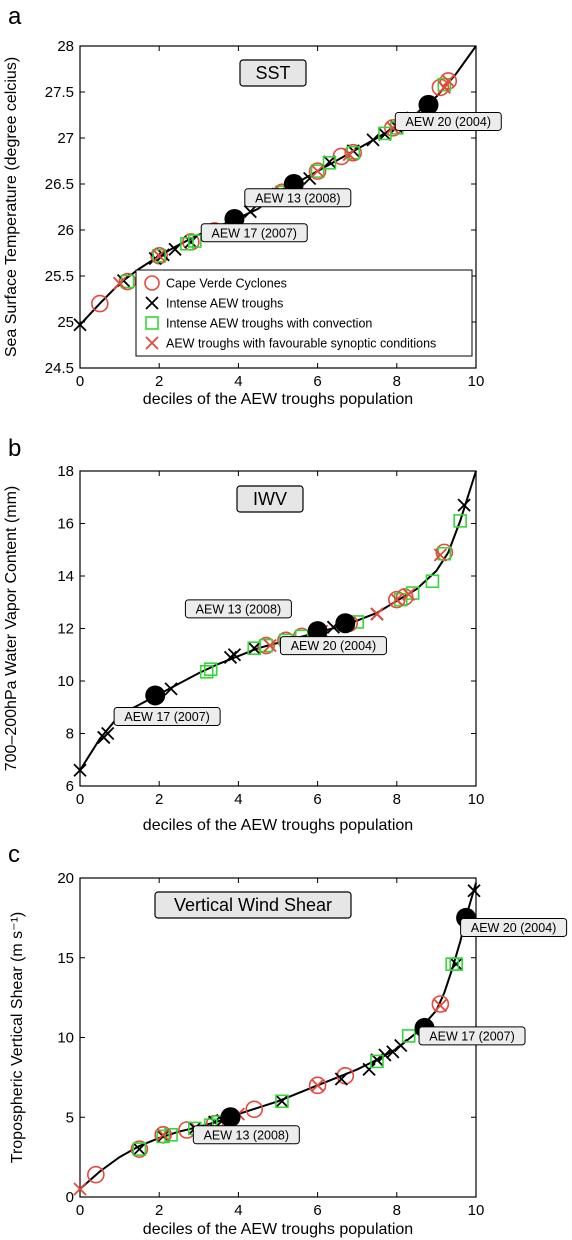 The height and width of the screenshot is (1240, 572). What do you see at coordinates (17, 1037) in the screenshot?
I see `y-axis-label: Tropospheric Vertical Shear (m s⁻¹)` at bounding box center [17, 1037].